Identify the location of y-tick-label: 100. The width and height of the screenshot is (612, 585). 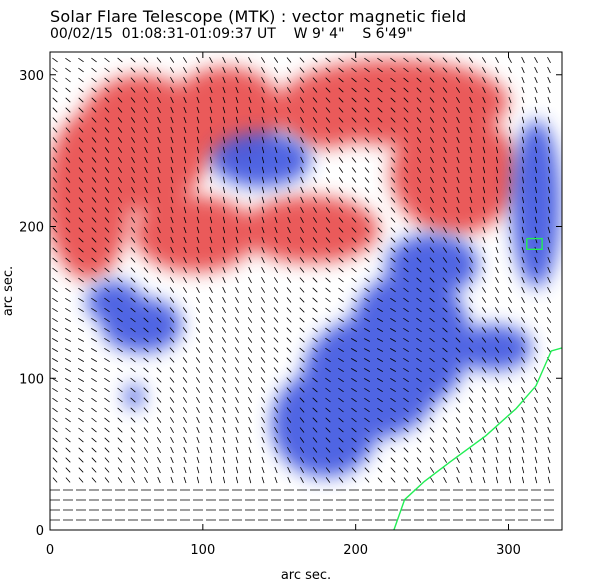
(31, 379).